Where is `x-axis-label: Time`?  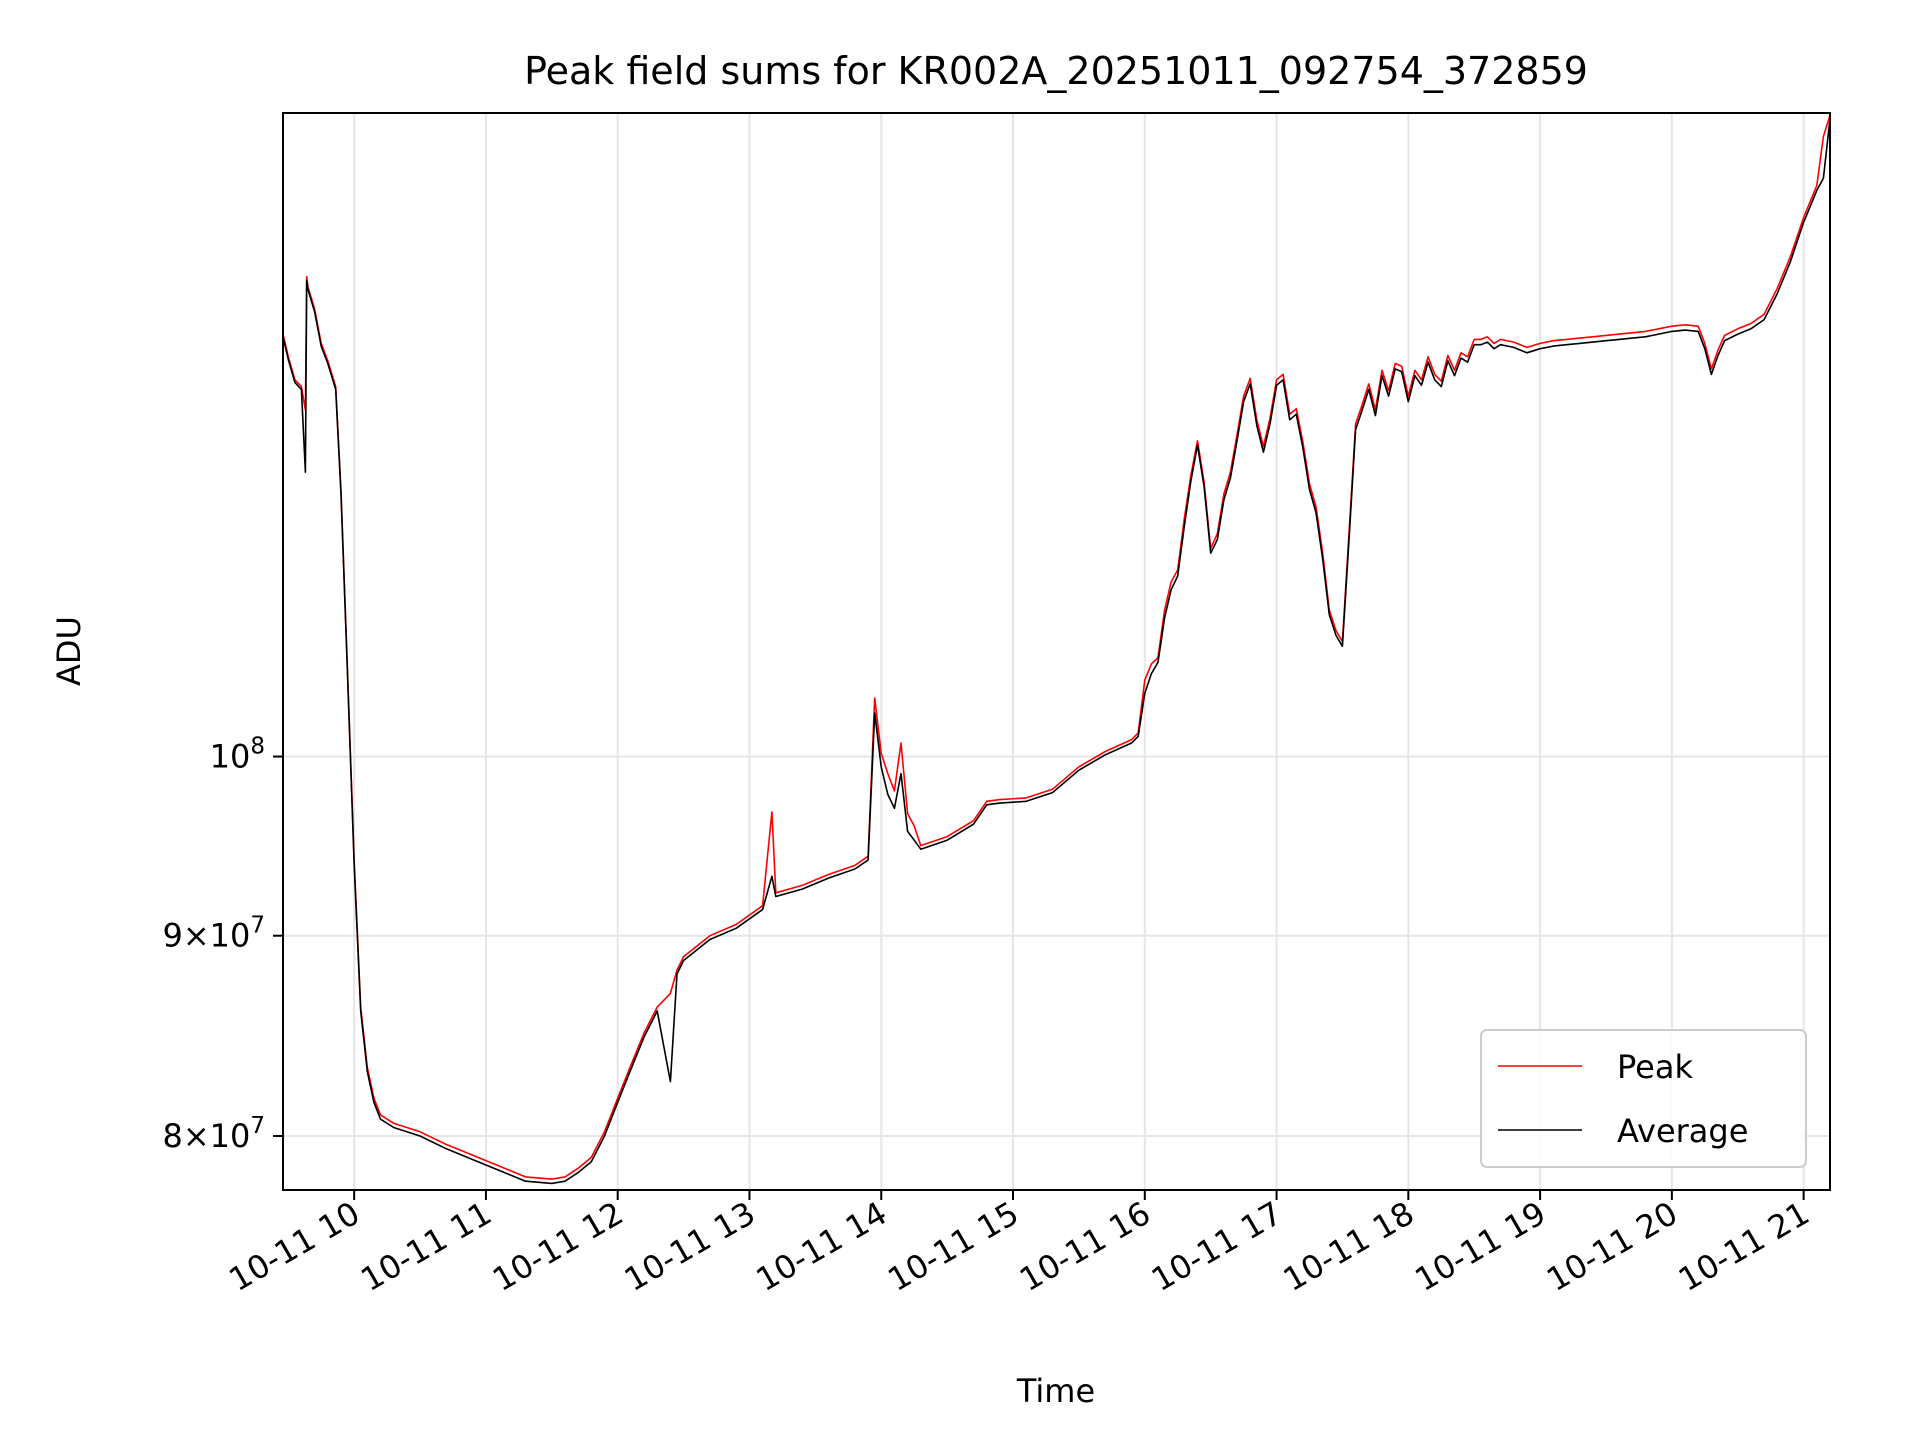
x-axis-label: Time is located at coordinates (1055, 1391).